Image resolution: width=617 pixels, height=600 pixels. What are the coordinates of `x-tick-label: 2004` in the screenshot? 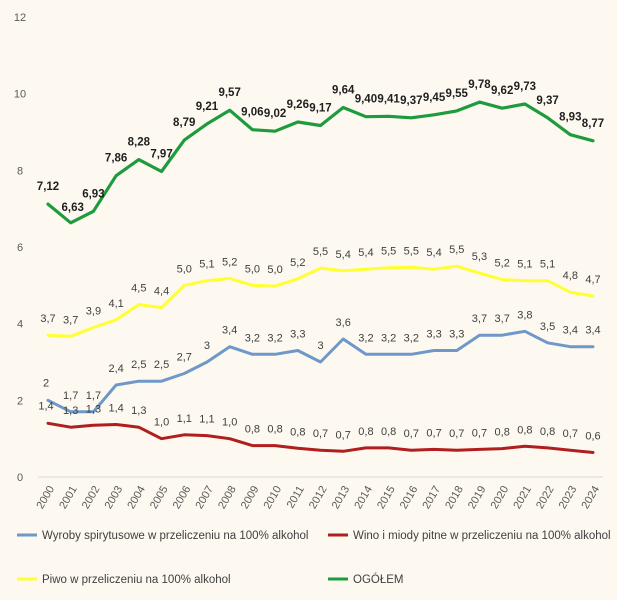 It's located at (136, 497).